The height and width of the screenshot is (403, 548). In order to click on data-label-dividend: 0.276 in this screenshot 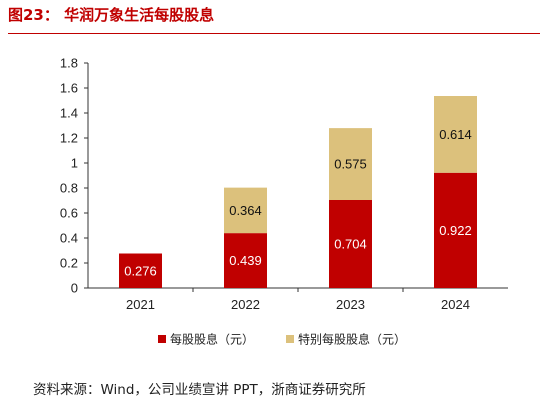, I will do `click(140, 270)`.